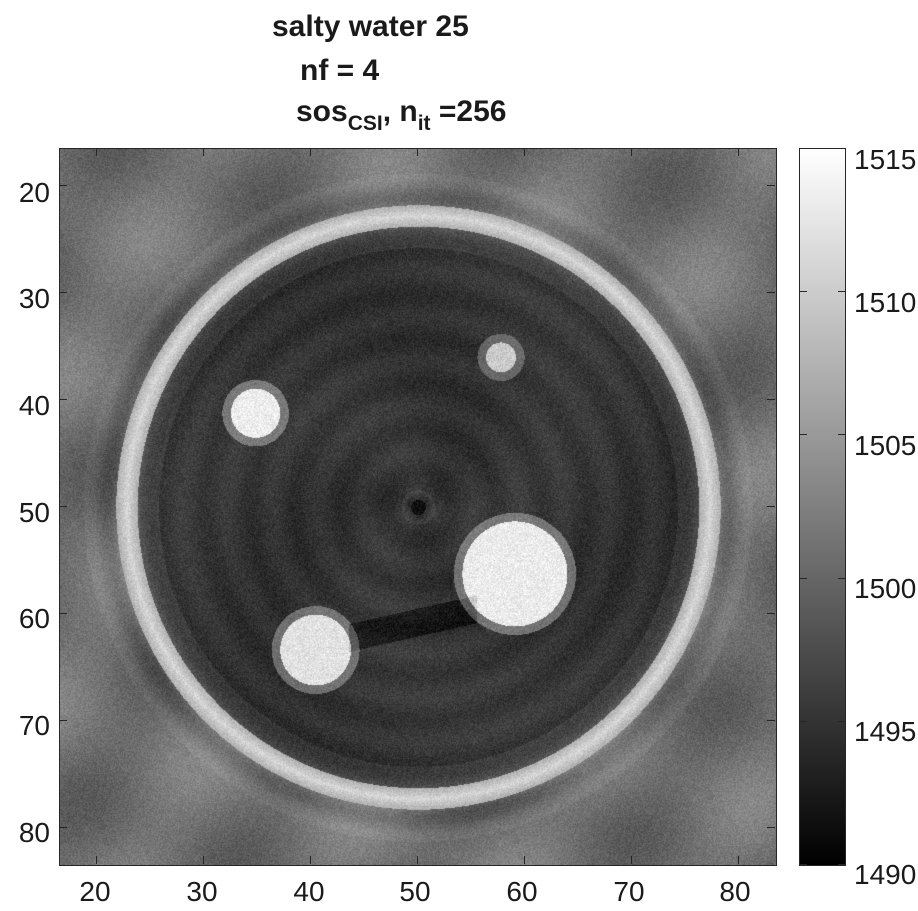  Describe the element at coordinates (885, 302) in the screenshot. I see `colorbar-tick-label: 1510` at that location.